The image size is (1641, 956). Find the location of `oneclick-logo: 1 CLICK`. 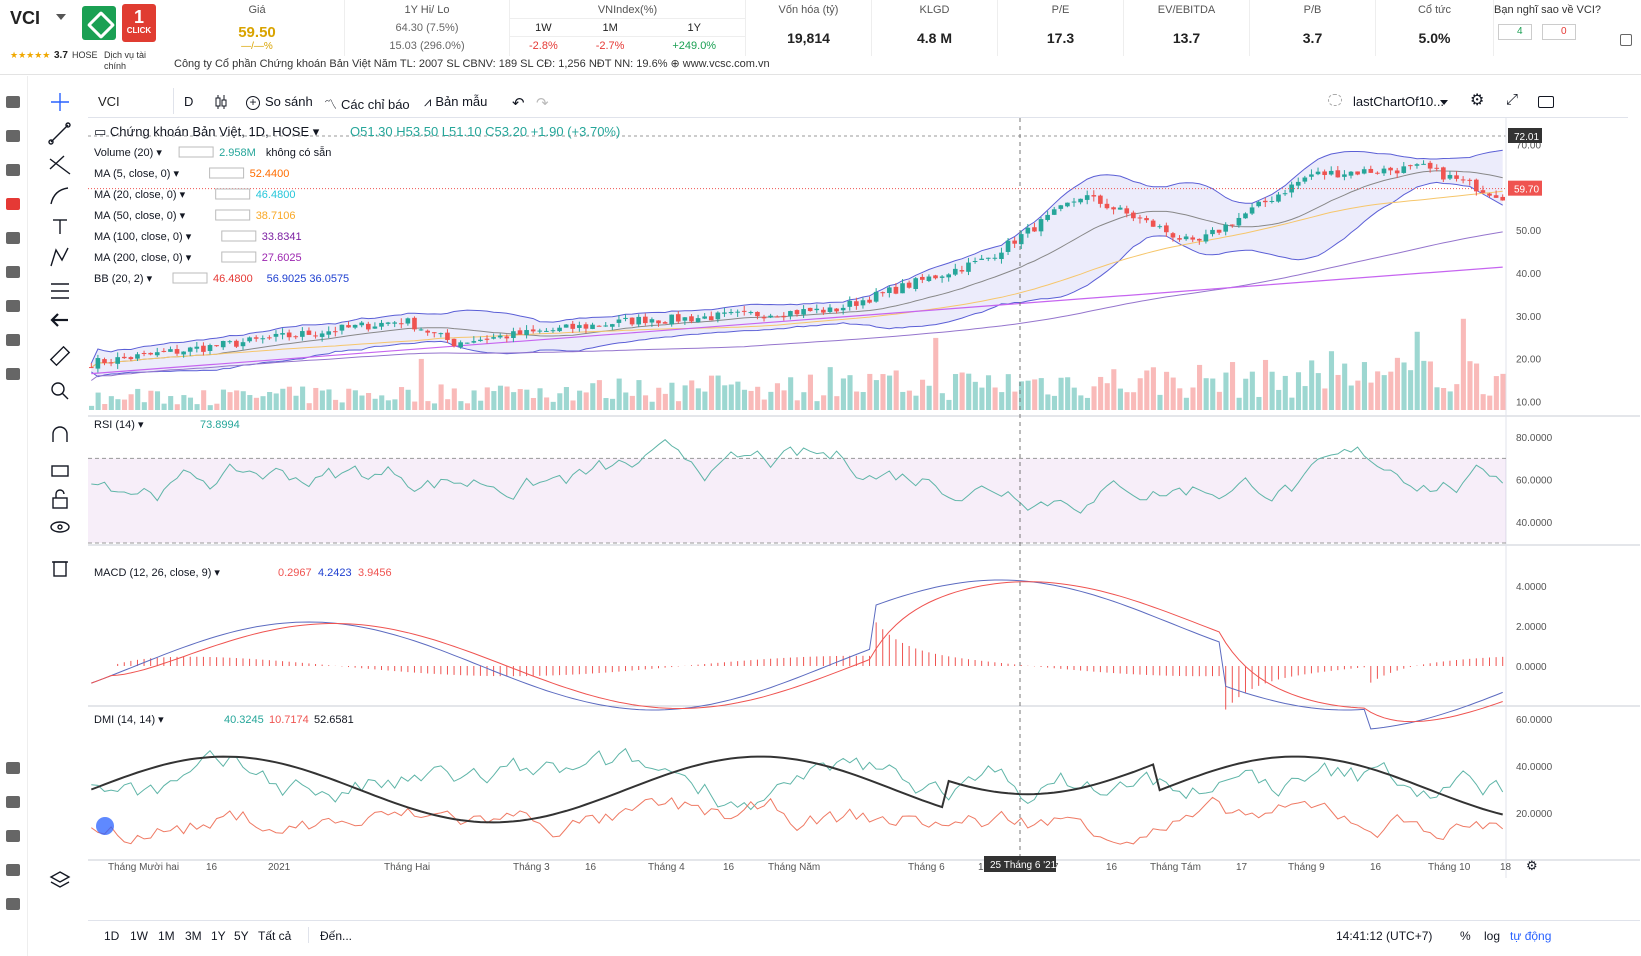

oneclick-logo: 1 CLICK is located at coordinates (139, 23).